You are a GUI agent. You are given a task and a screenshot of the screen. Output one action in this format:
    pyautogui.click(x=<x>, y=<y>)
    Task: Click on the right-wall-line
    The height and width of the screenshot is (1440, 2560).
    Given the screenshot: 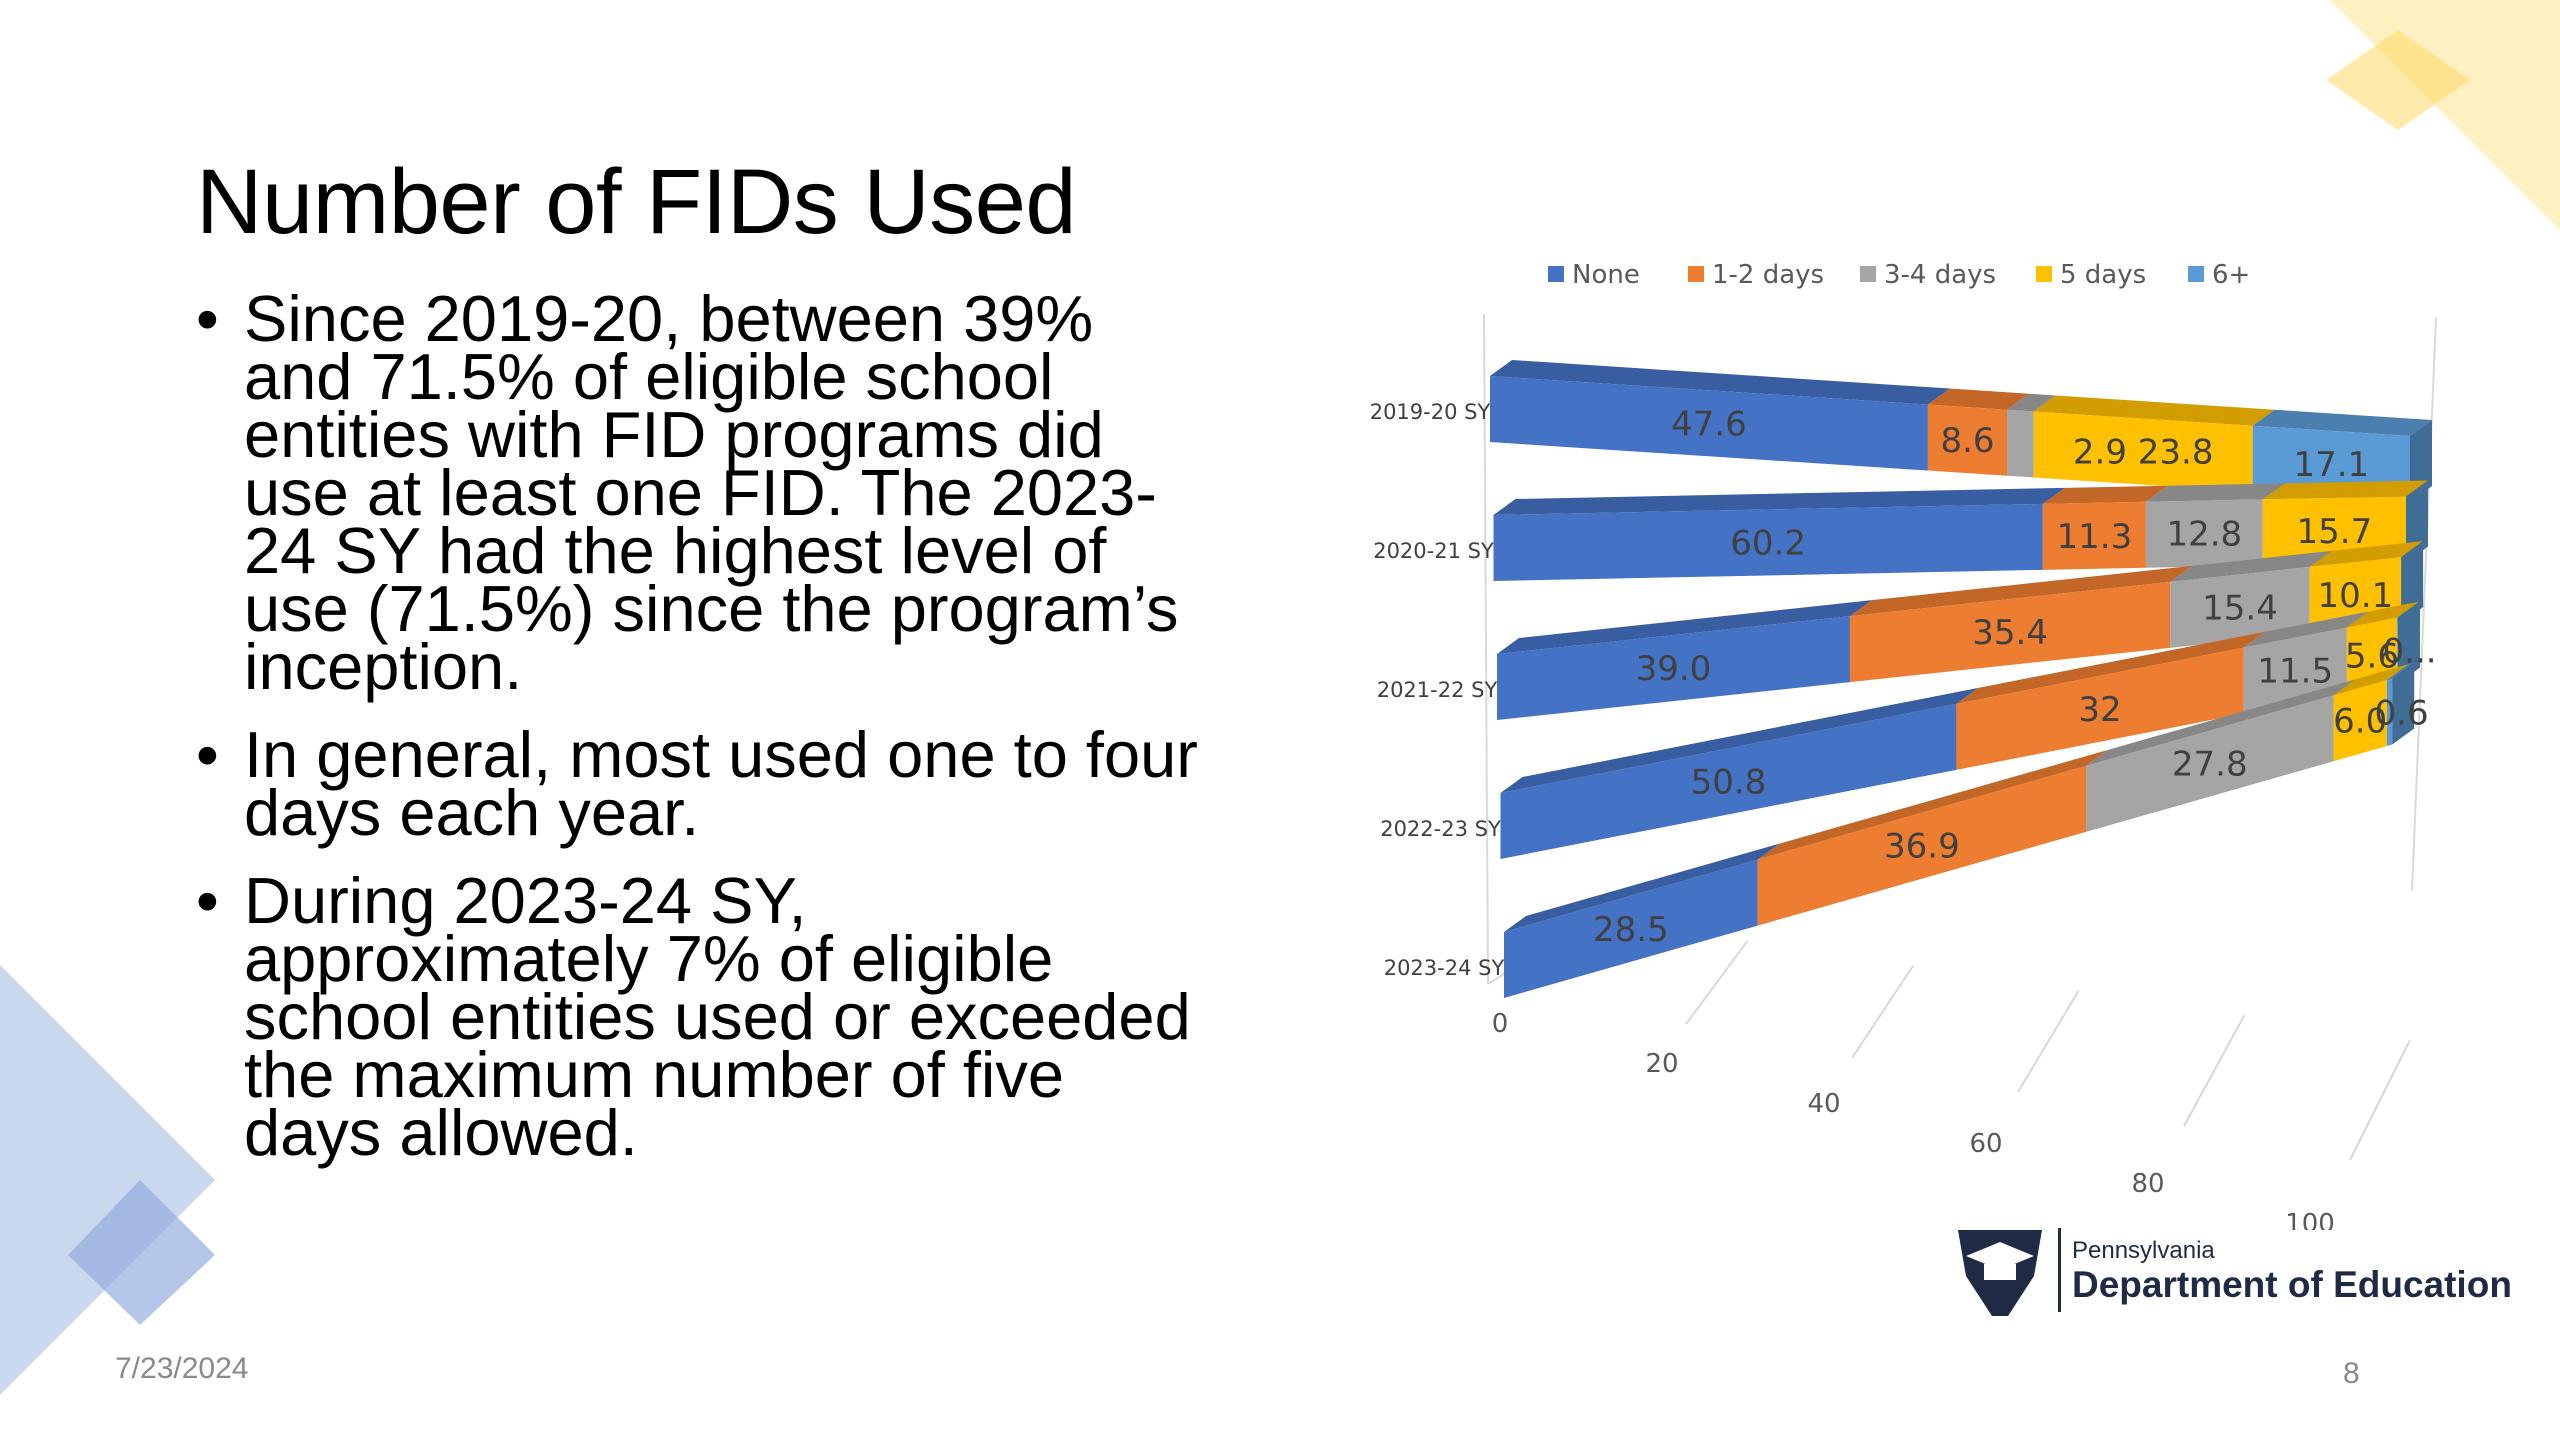 What is the action you would take?
    pyautogui.click(x=2424, y=604)
    